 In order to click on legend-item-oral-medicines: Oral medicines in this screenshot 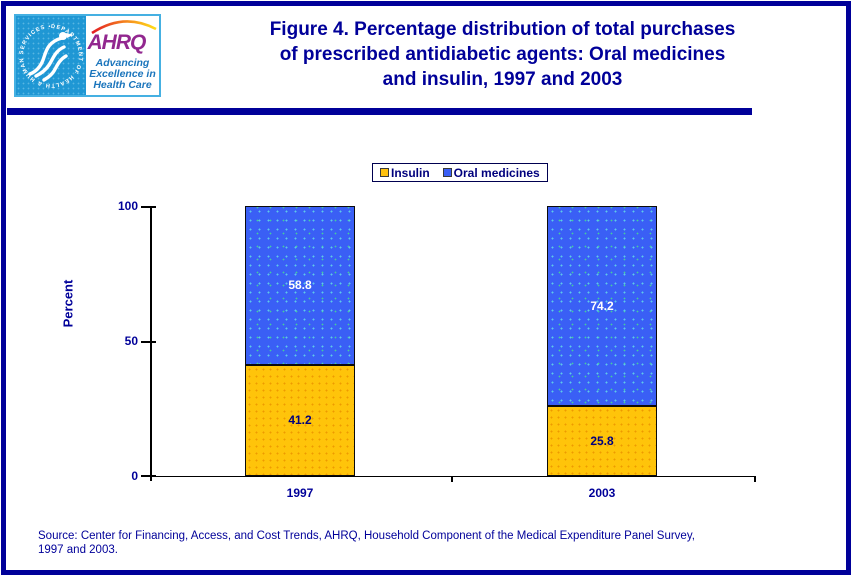, I will do `click(491, 172)`.